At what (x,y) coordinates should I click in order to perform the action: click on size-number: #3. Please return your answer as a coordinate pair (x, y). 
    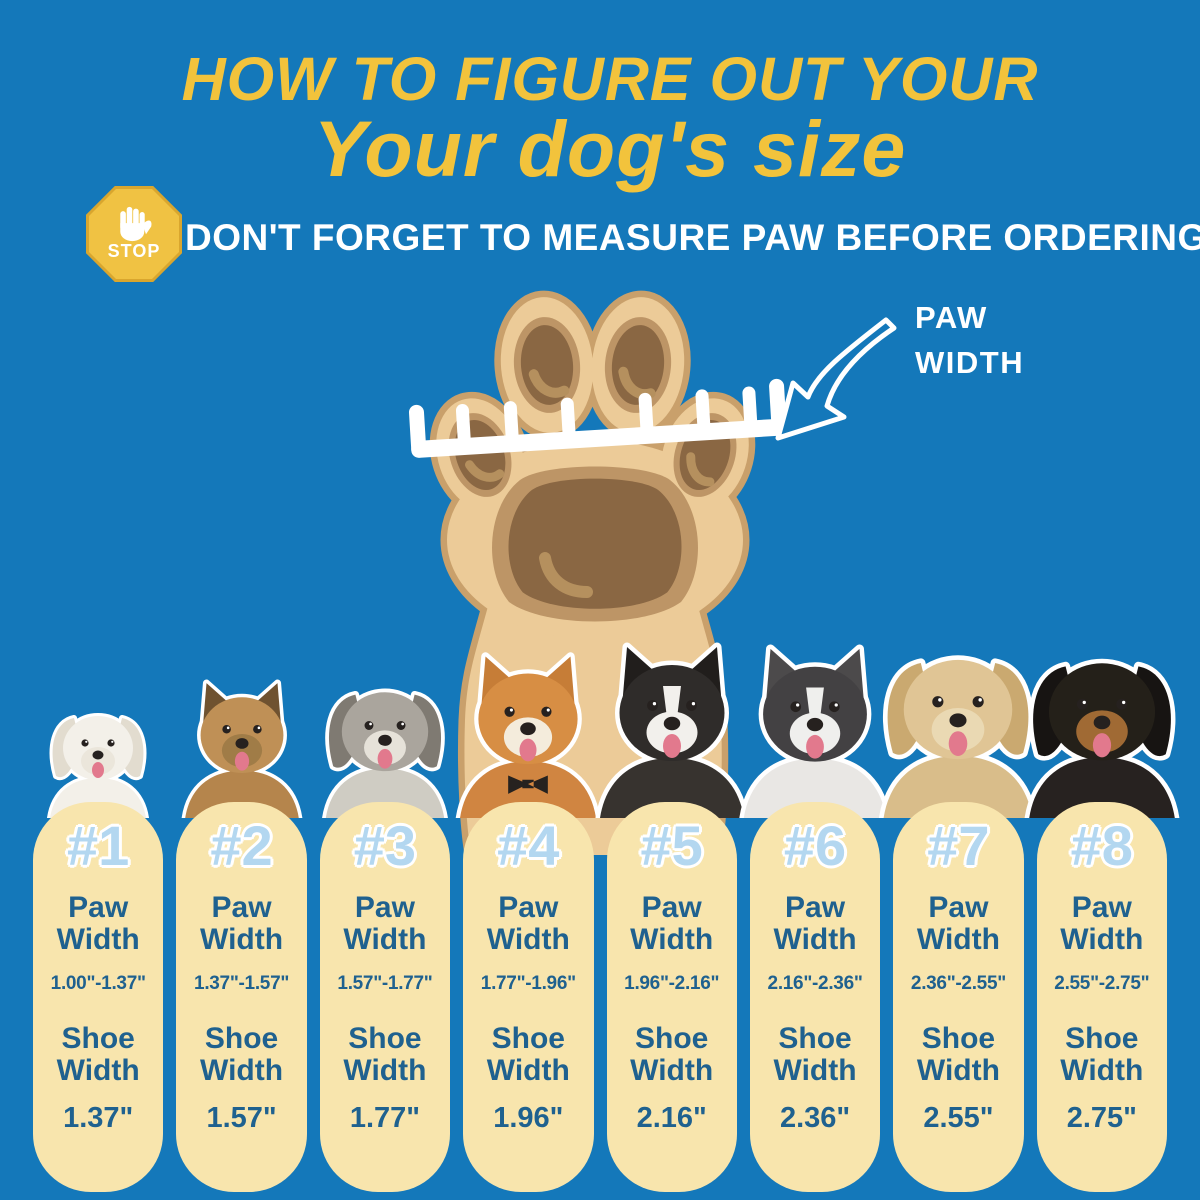
    Looking at the image, I should click on (385, 845).